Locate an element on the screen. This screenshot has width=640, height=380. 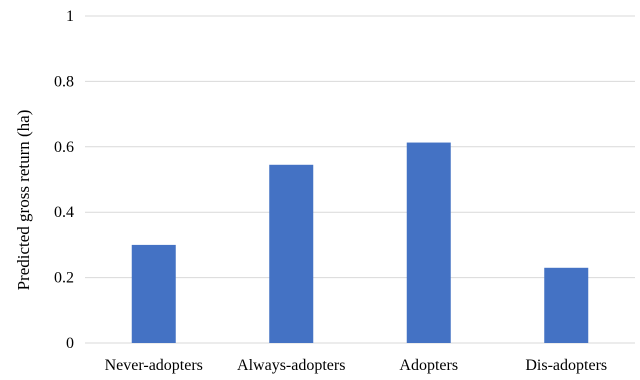
bar-dis-adopters is located at coordinates (566, 305).